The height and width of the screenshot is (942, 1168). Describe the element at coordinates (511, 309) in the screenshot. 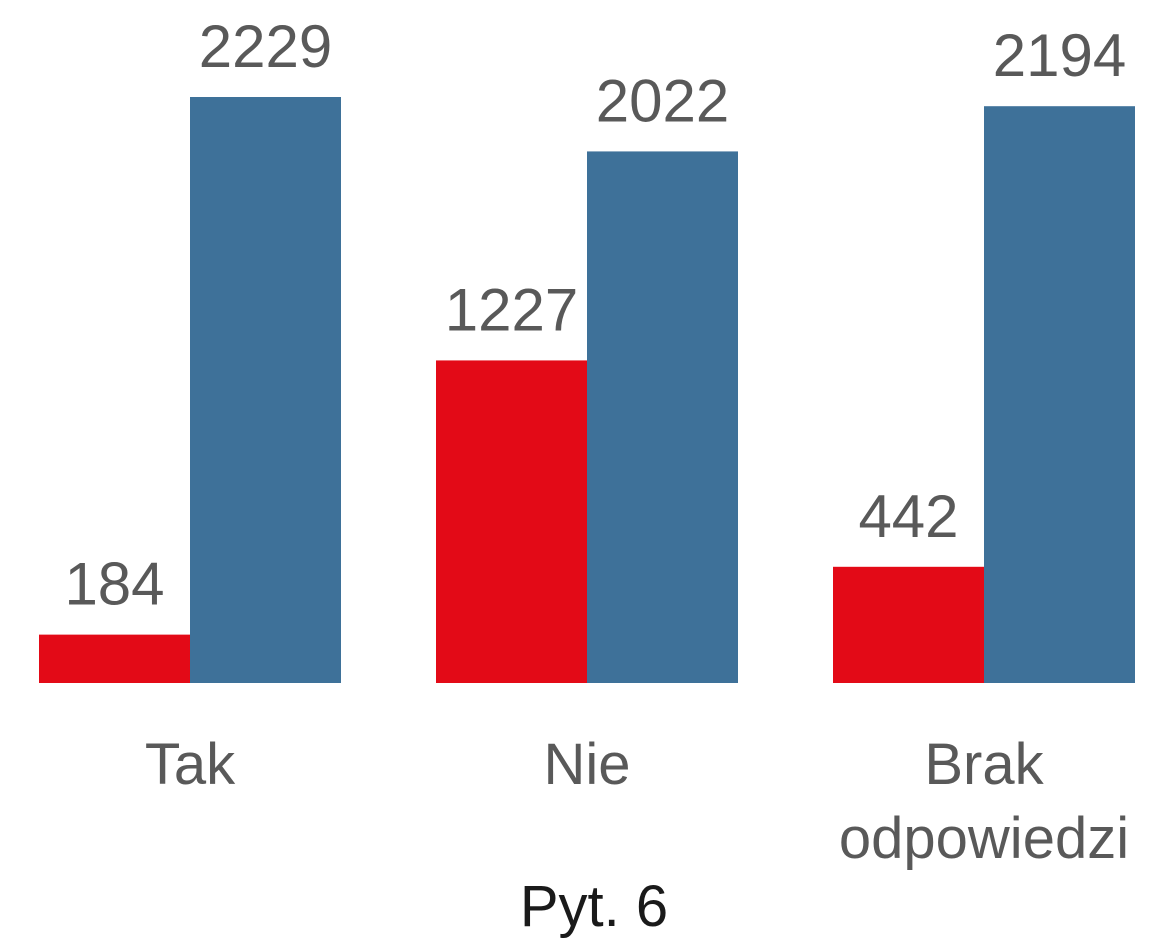

I see `value-label: 1227` at that location.